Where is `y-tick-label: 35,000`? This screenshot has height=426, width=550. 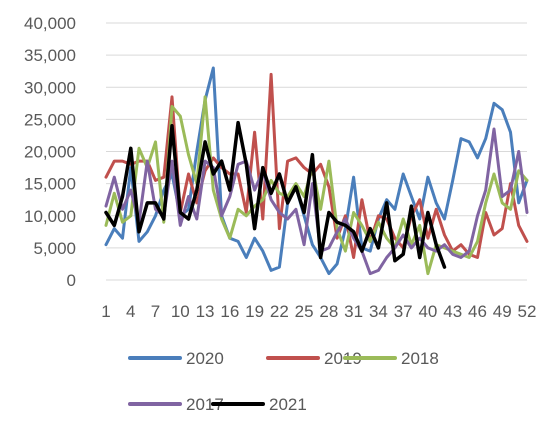 y-tick-label: 35,000 is located at coordinates (50, 55).